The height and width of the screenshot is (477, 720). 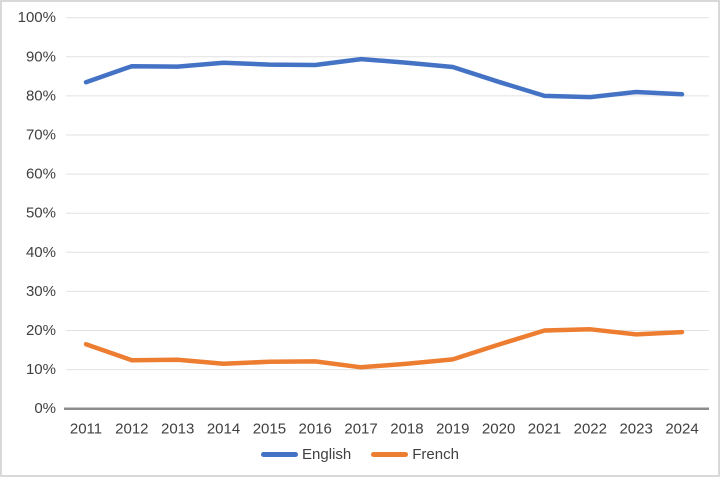 I want to click on x-tick-label: 2023, so click(x=635, y=429).